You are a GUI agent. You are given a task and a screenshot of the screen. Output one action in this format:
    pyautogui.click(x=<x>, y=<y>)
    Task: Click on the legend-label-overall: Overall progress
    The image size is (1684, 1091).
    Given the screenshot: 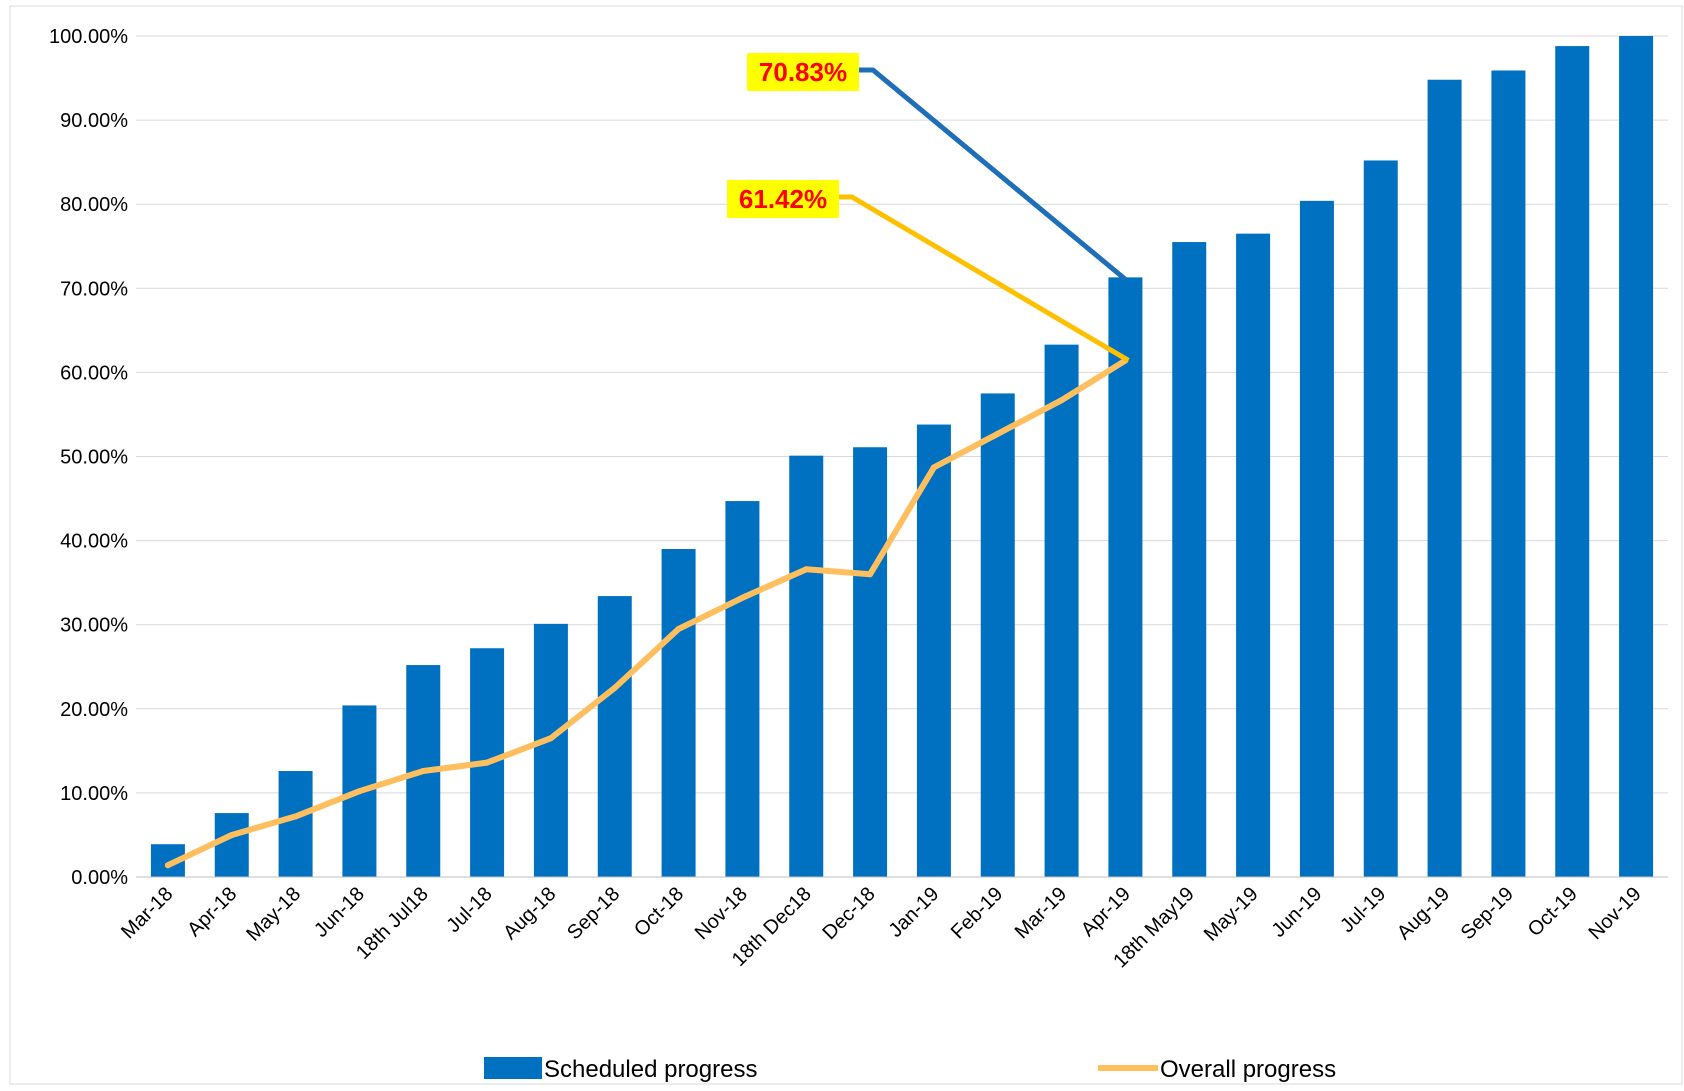 What is the action you would take?
    pyautogui.click(x=1248, y=1069)
    